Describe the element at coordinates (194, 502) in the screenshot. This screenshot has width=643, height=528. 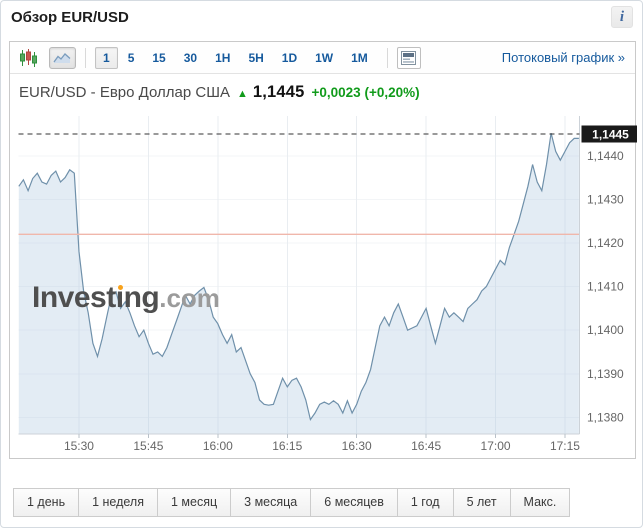
I see `range-tab-3: 1 месяц` at that location.